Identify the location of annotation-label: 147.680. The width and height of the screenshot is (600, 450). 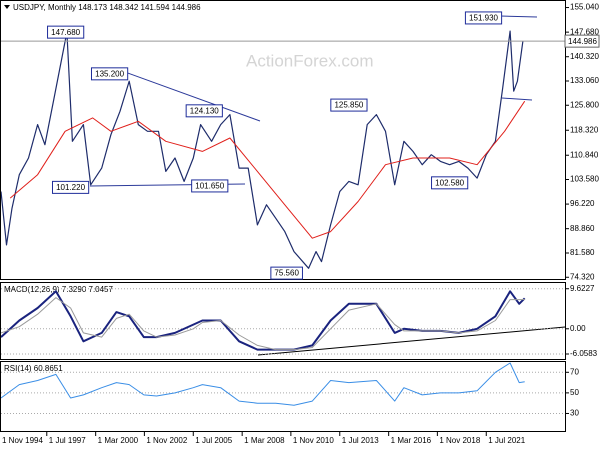
(65, 32).